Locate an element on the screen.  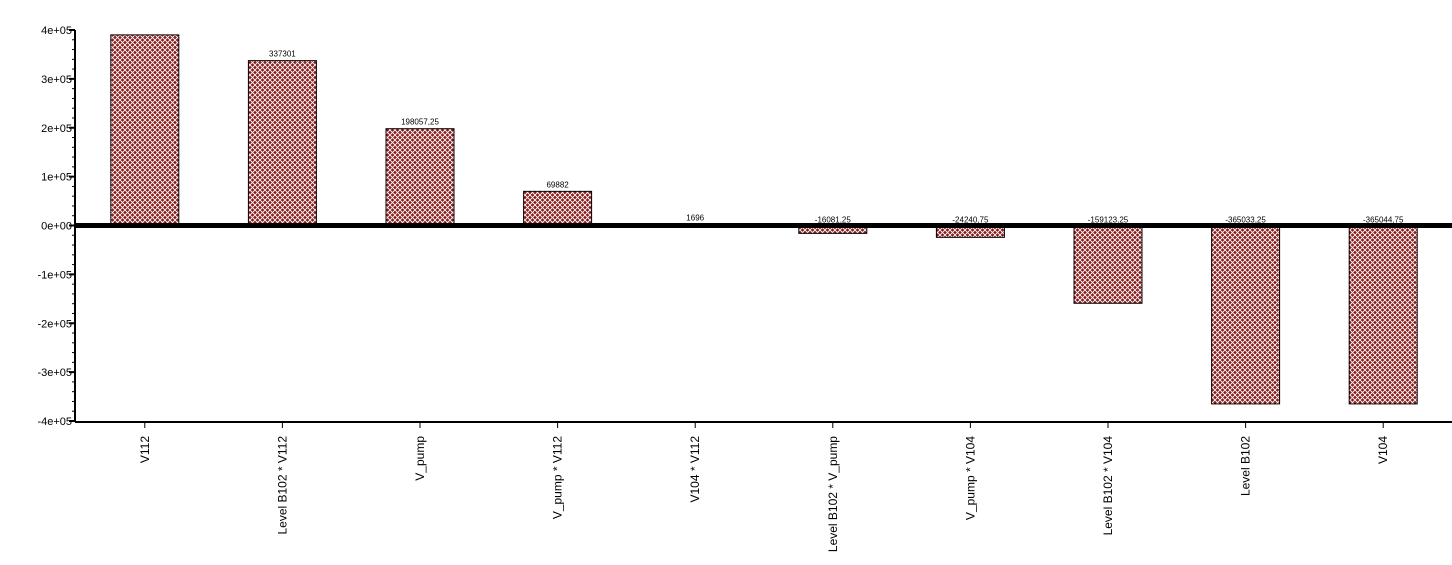
y-tick-label: 0e+00 is located at coordinates (56, 227).